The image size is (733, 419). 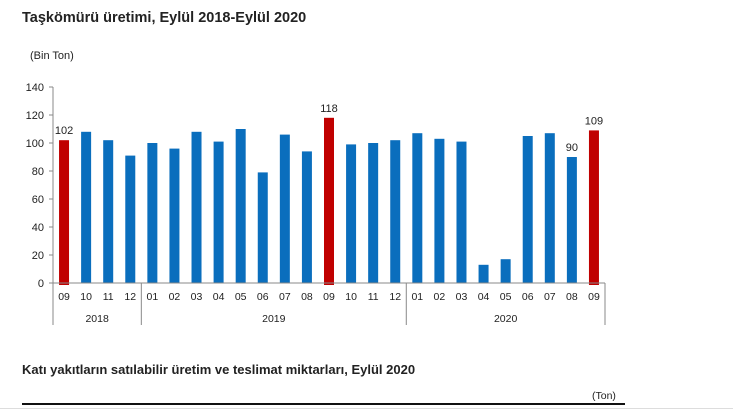 I want to click on y-tick-label: 60, so click(x=38, y=200).